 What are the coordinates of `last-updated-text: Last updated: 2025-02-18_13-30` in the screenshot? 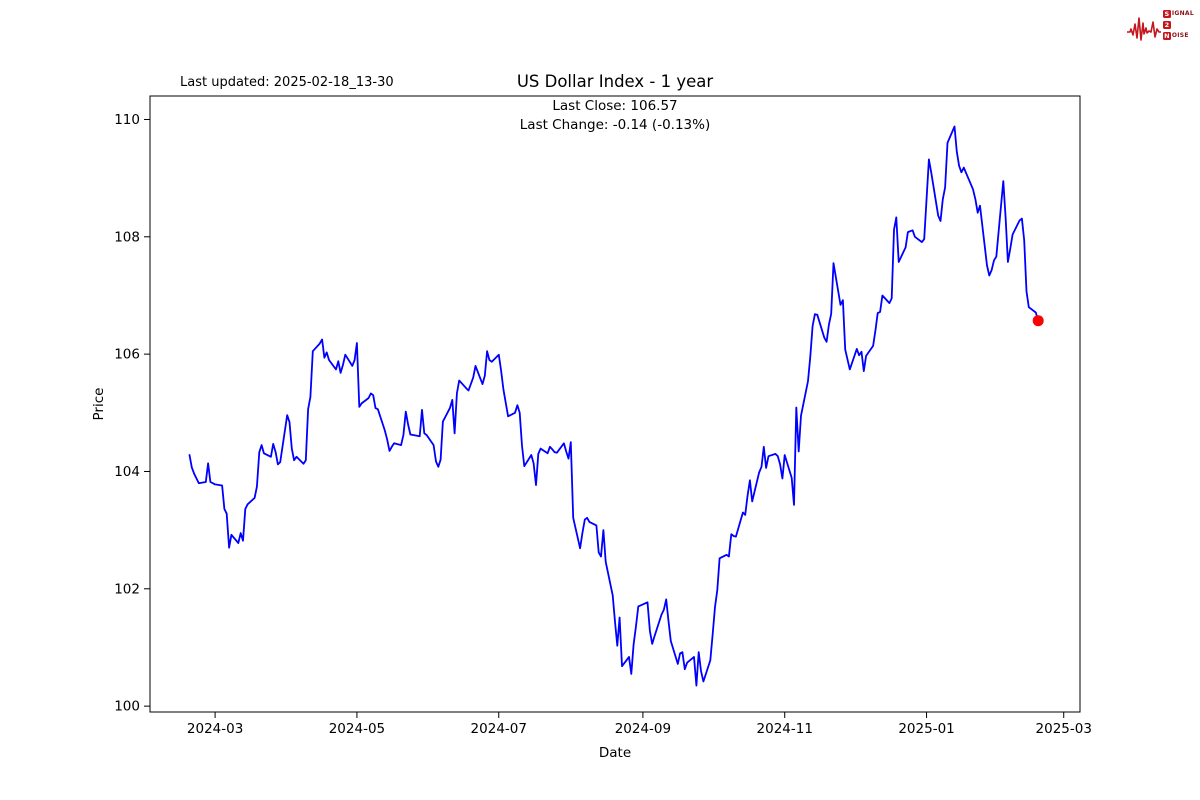 It's located at (287, 82).